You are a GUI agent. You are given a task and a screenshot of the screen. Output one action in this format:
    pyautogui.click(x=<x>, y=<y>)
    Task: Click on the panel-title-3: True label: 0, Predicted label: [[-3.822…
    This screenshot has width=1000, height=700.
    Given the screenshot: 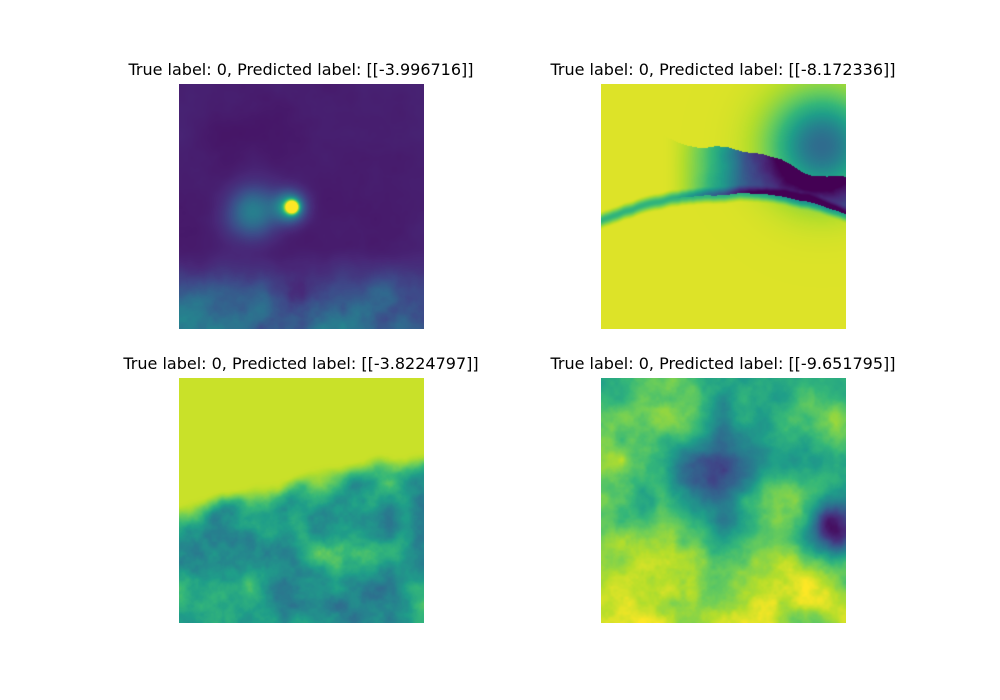 What is the action you would take?
    pyautogui.click(x=301, y=363)
    